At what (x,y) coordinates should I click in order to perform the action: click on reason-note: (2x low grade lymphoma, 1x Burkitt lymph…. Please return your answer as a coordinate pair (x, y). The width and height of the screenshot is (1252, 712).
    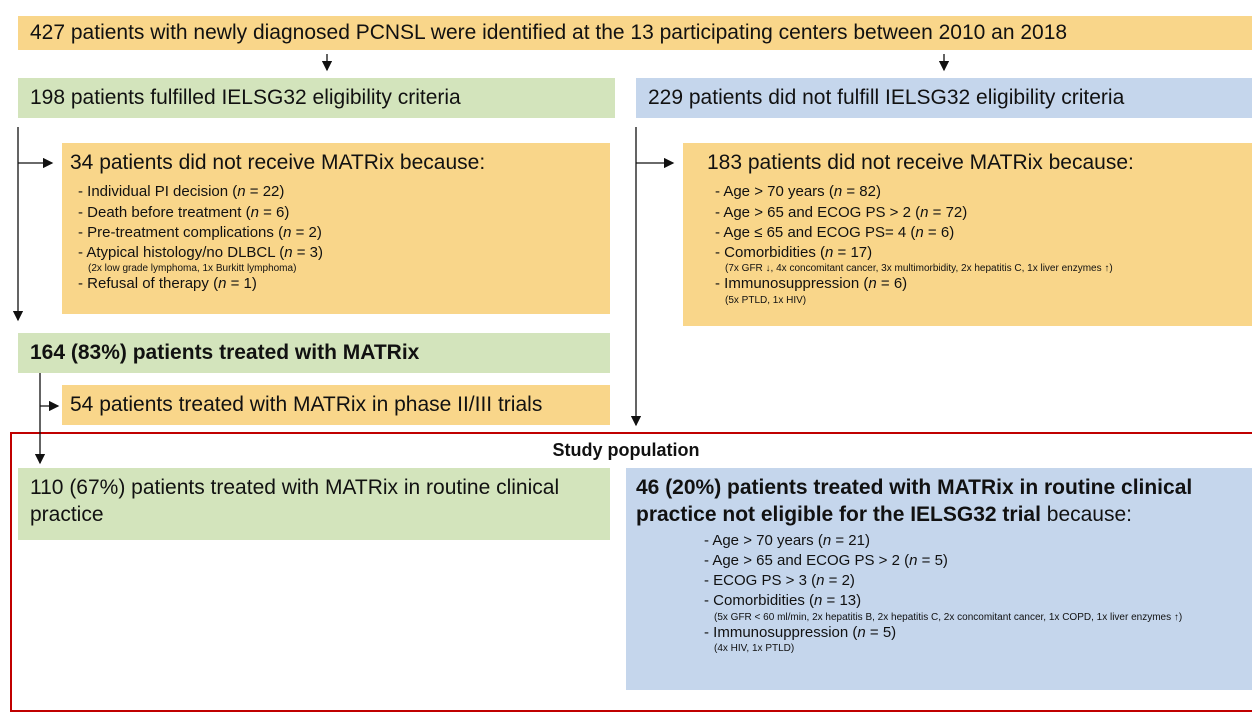
    Looking at the image, I should click on (192, 269).